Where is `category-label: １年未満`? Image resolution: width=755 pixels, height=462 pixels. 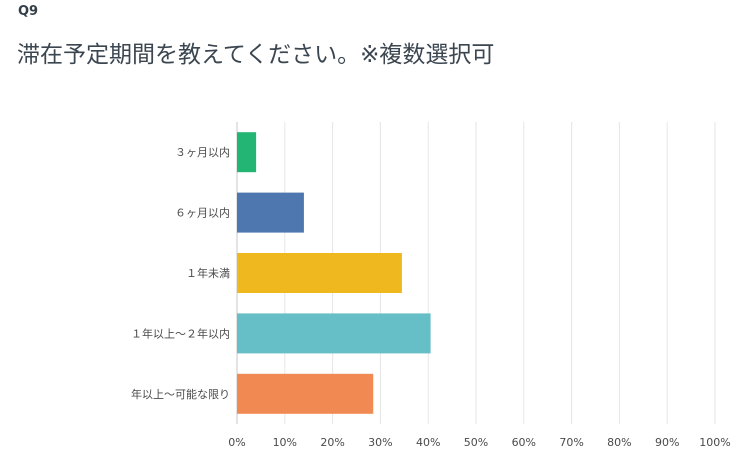 category-label: １年未満 is located at coordinates (208, 273).